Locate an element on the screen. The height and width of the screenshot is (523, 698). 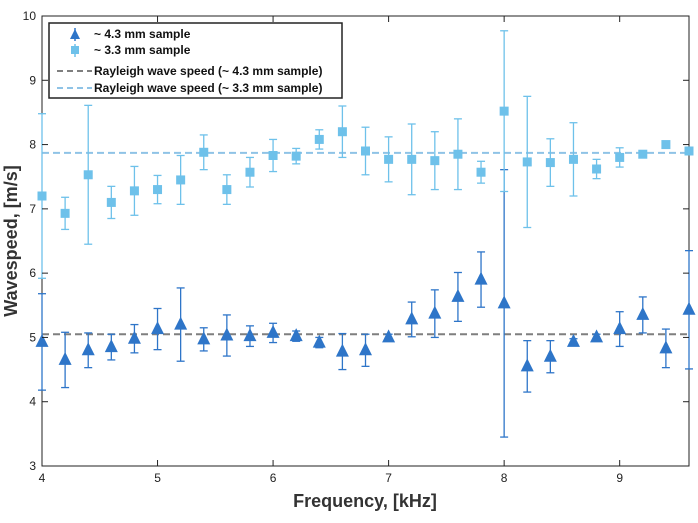
legend-entry-3mm: ~ 3.3 mm sample is located at coordinates (131, 50).